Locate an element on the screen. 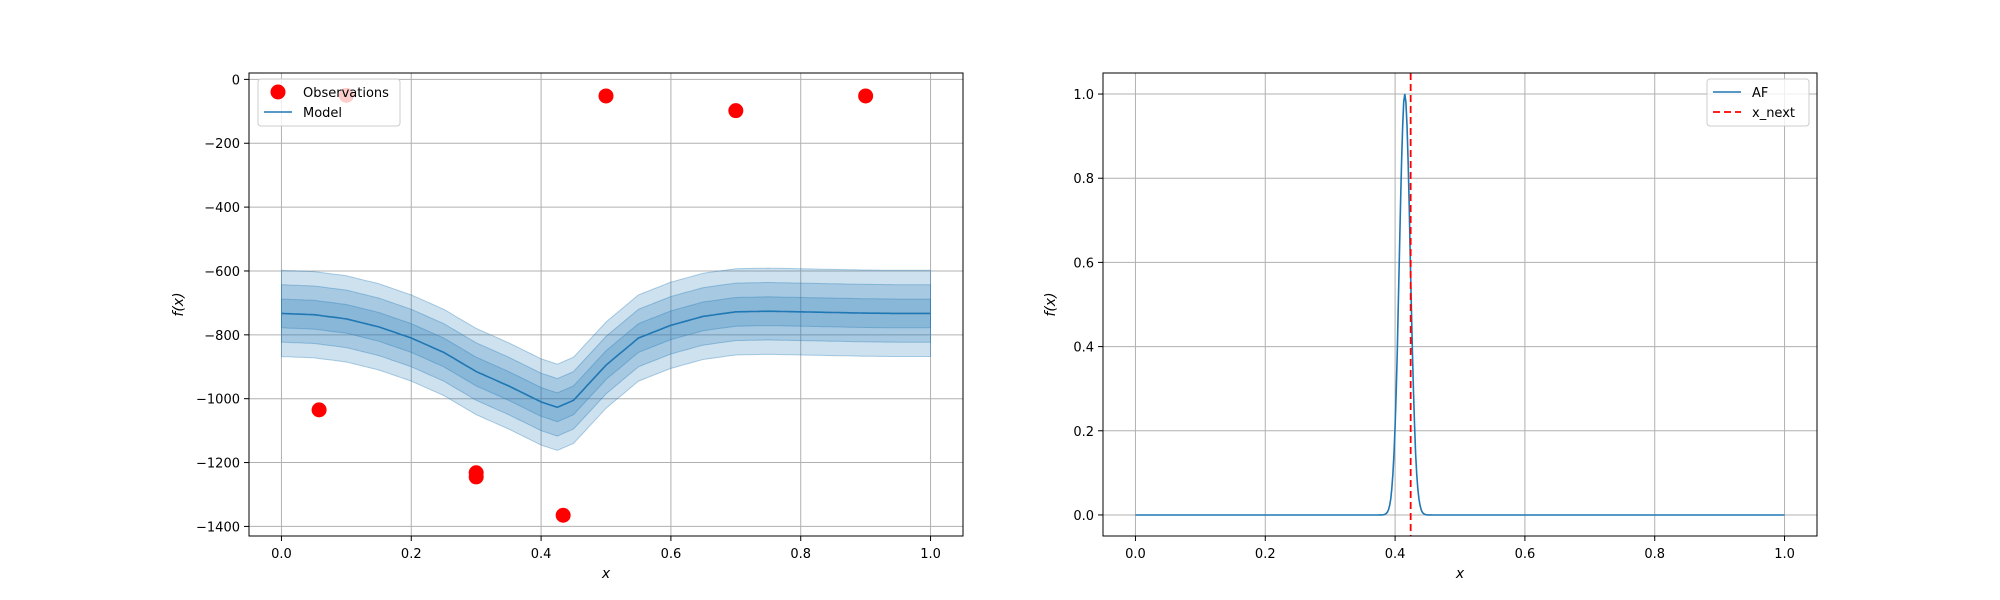 This screenshot has width=2000, height=600. y-tick-label: 0.6 is located at coordinates (1083, 263).